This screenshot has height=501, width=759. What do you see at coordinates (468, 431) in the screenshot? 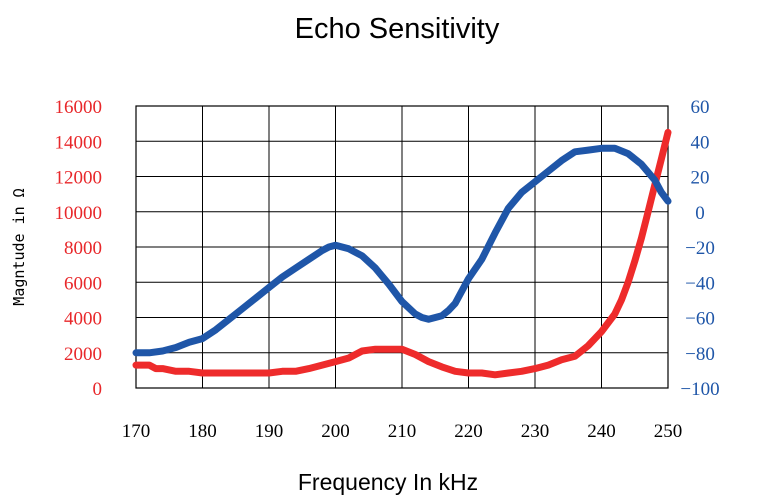
I see `x-axis-tick-label: 220` at bounding box center [468, 431].